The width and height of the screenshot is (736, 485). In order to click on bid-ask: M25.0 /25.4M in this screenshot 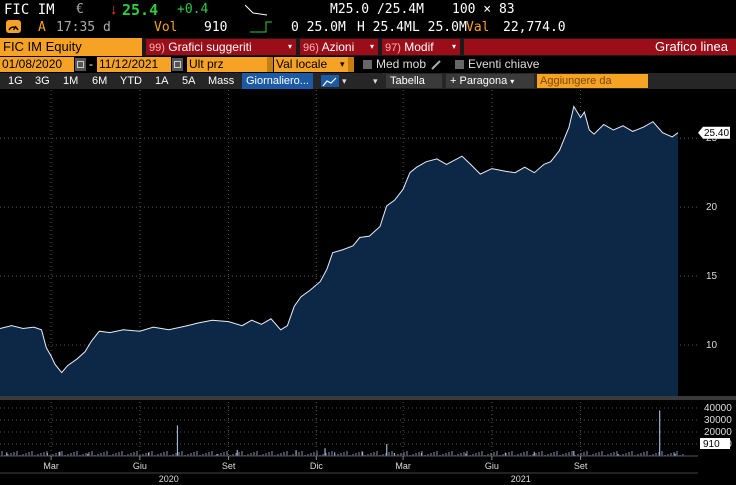, I will do `click(377, 9)`.